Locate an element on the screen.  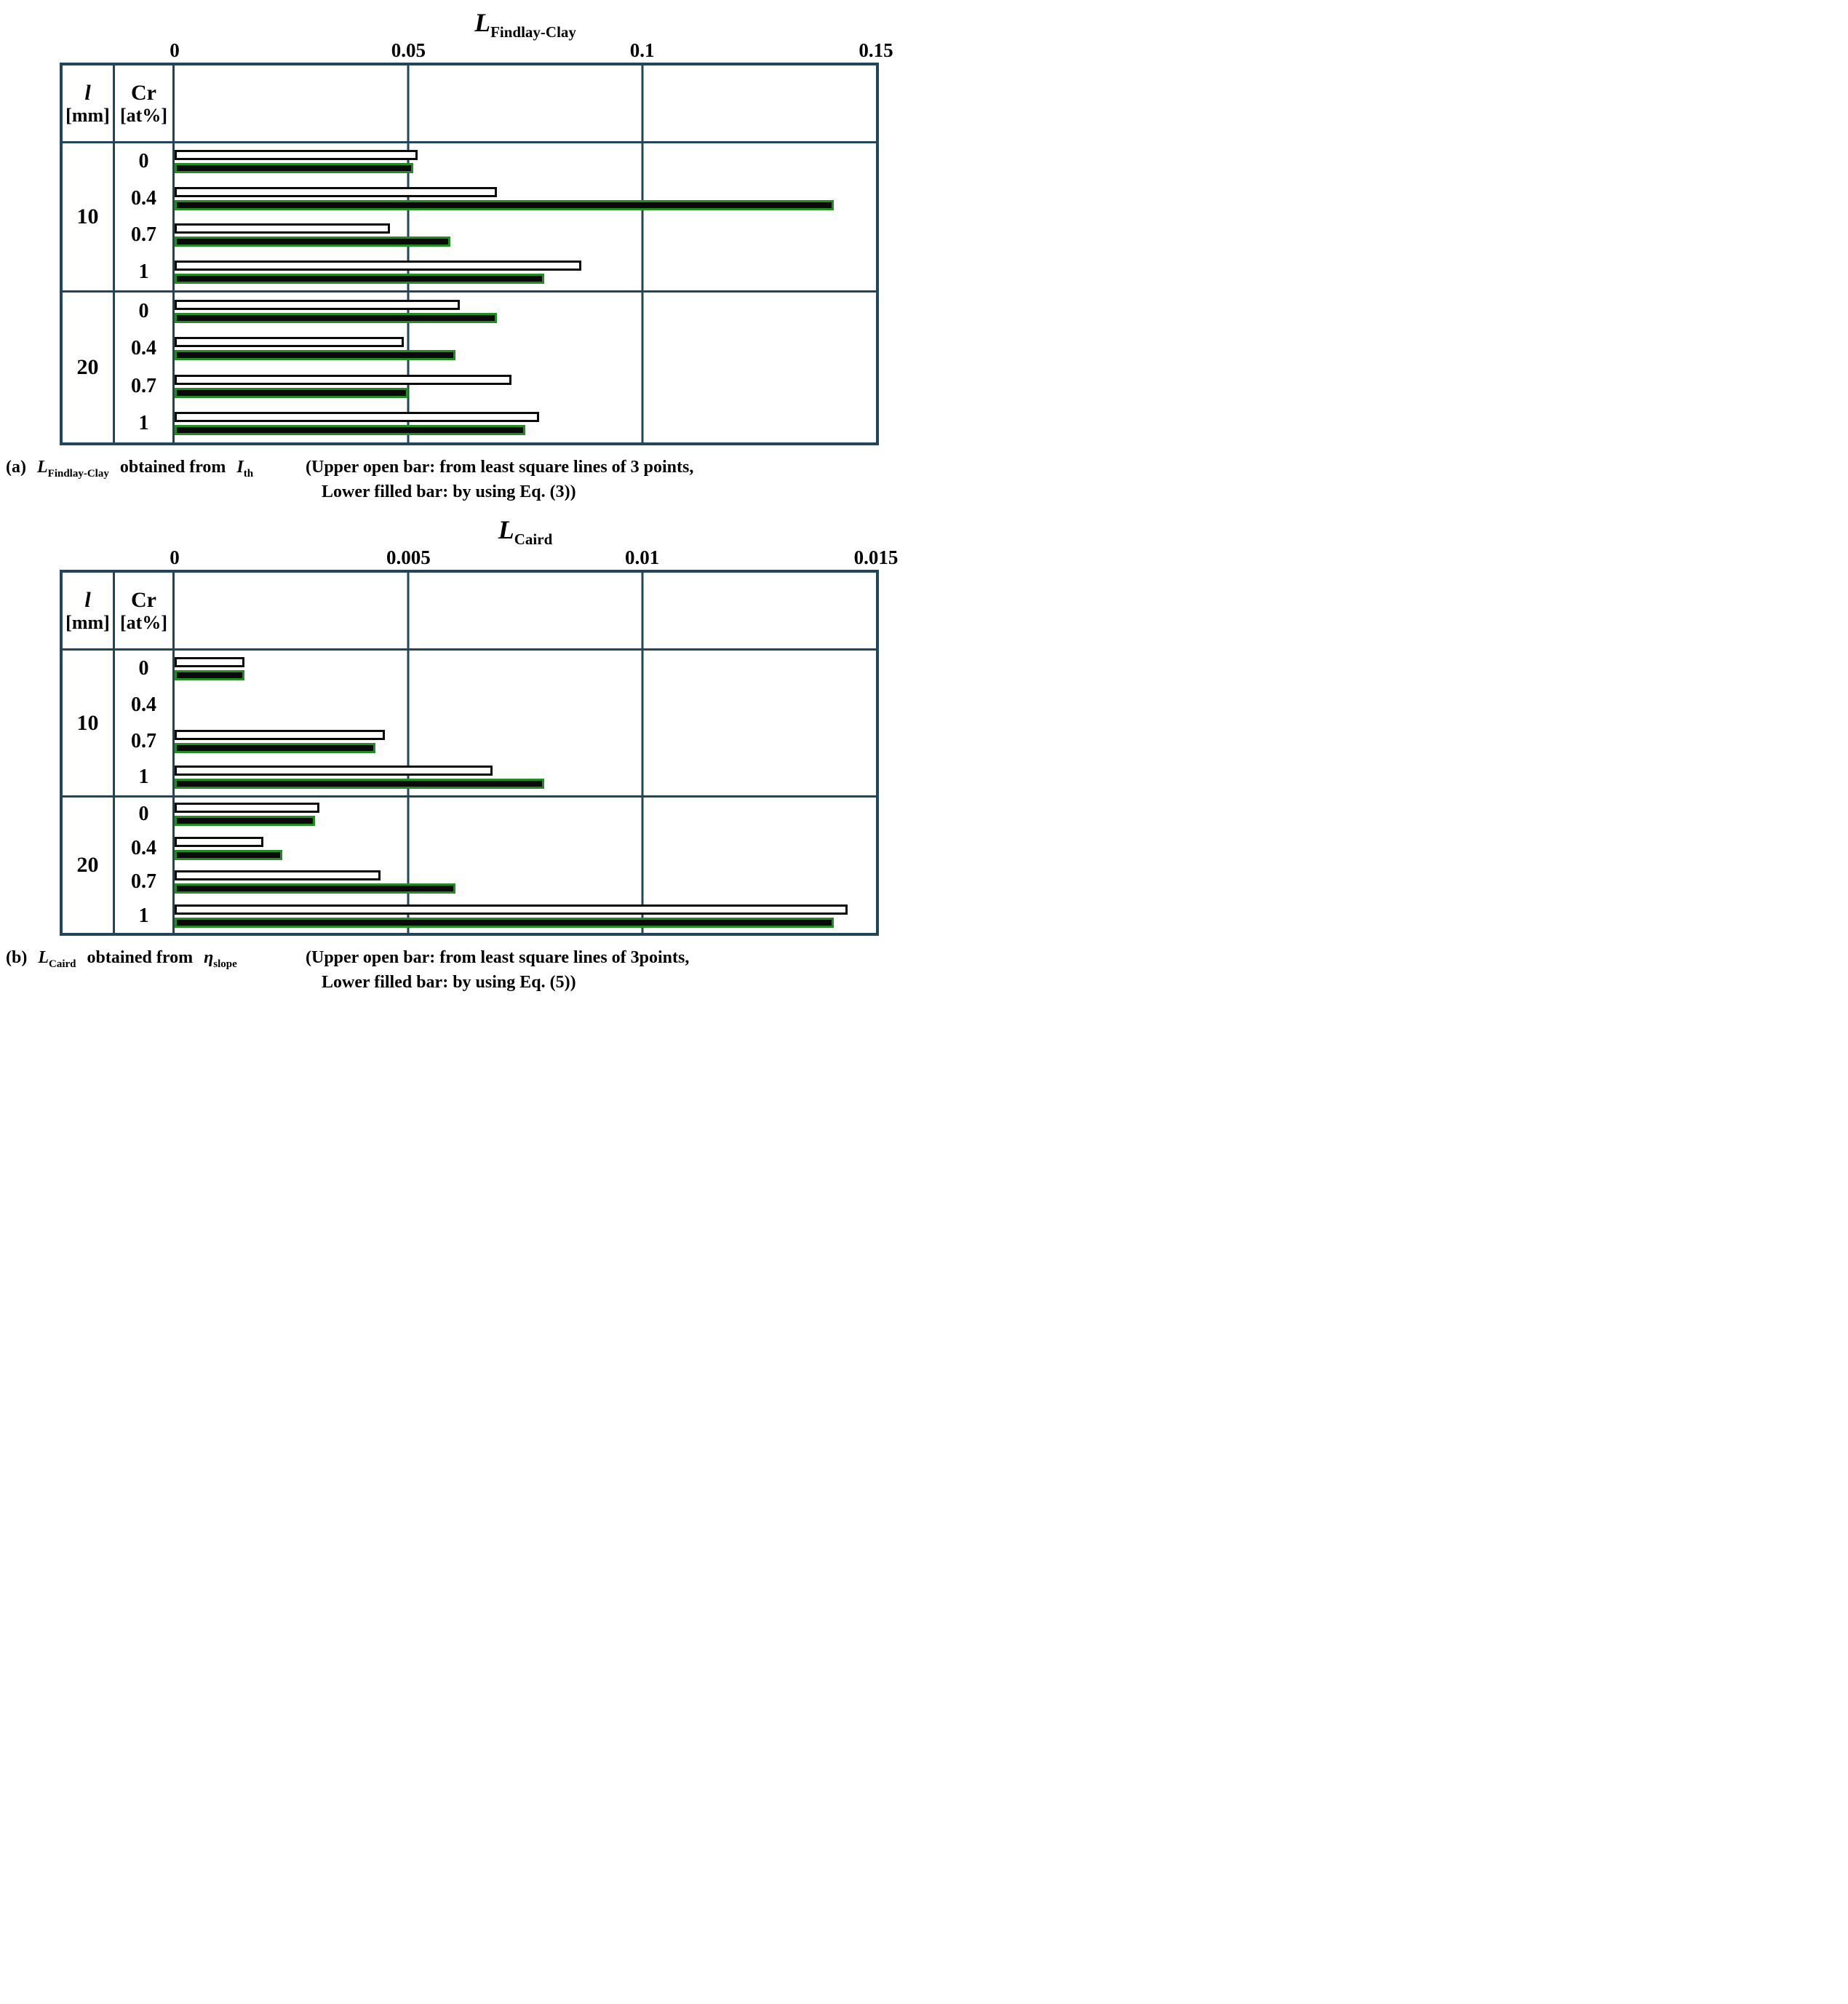
caption-b-note-line2: Lower filled bar: by using Eq. (5)) is located at coordinates (449, 982).